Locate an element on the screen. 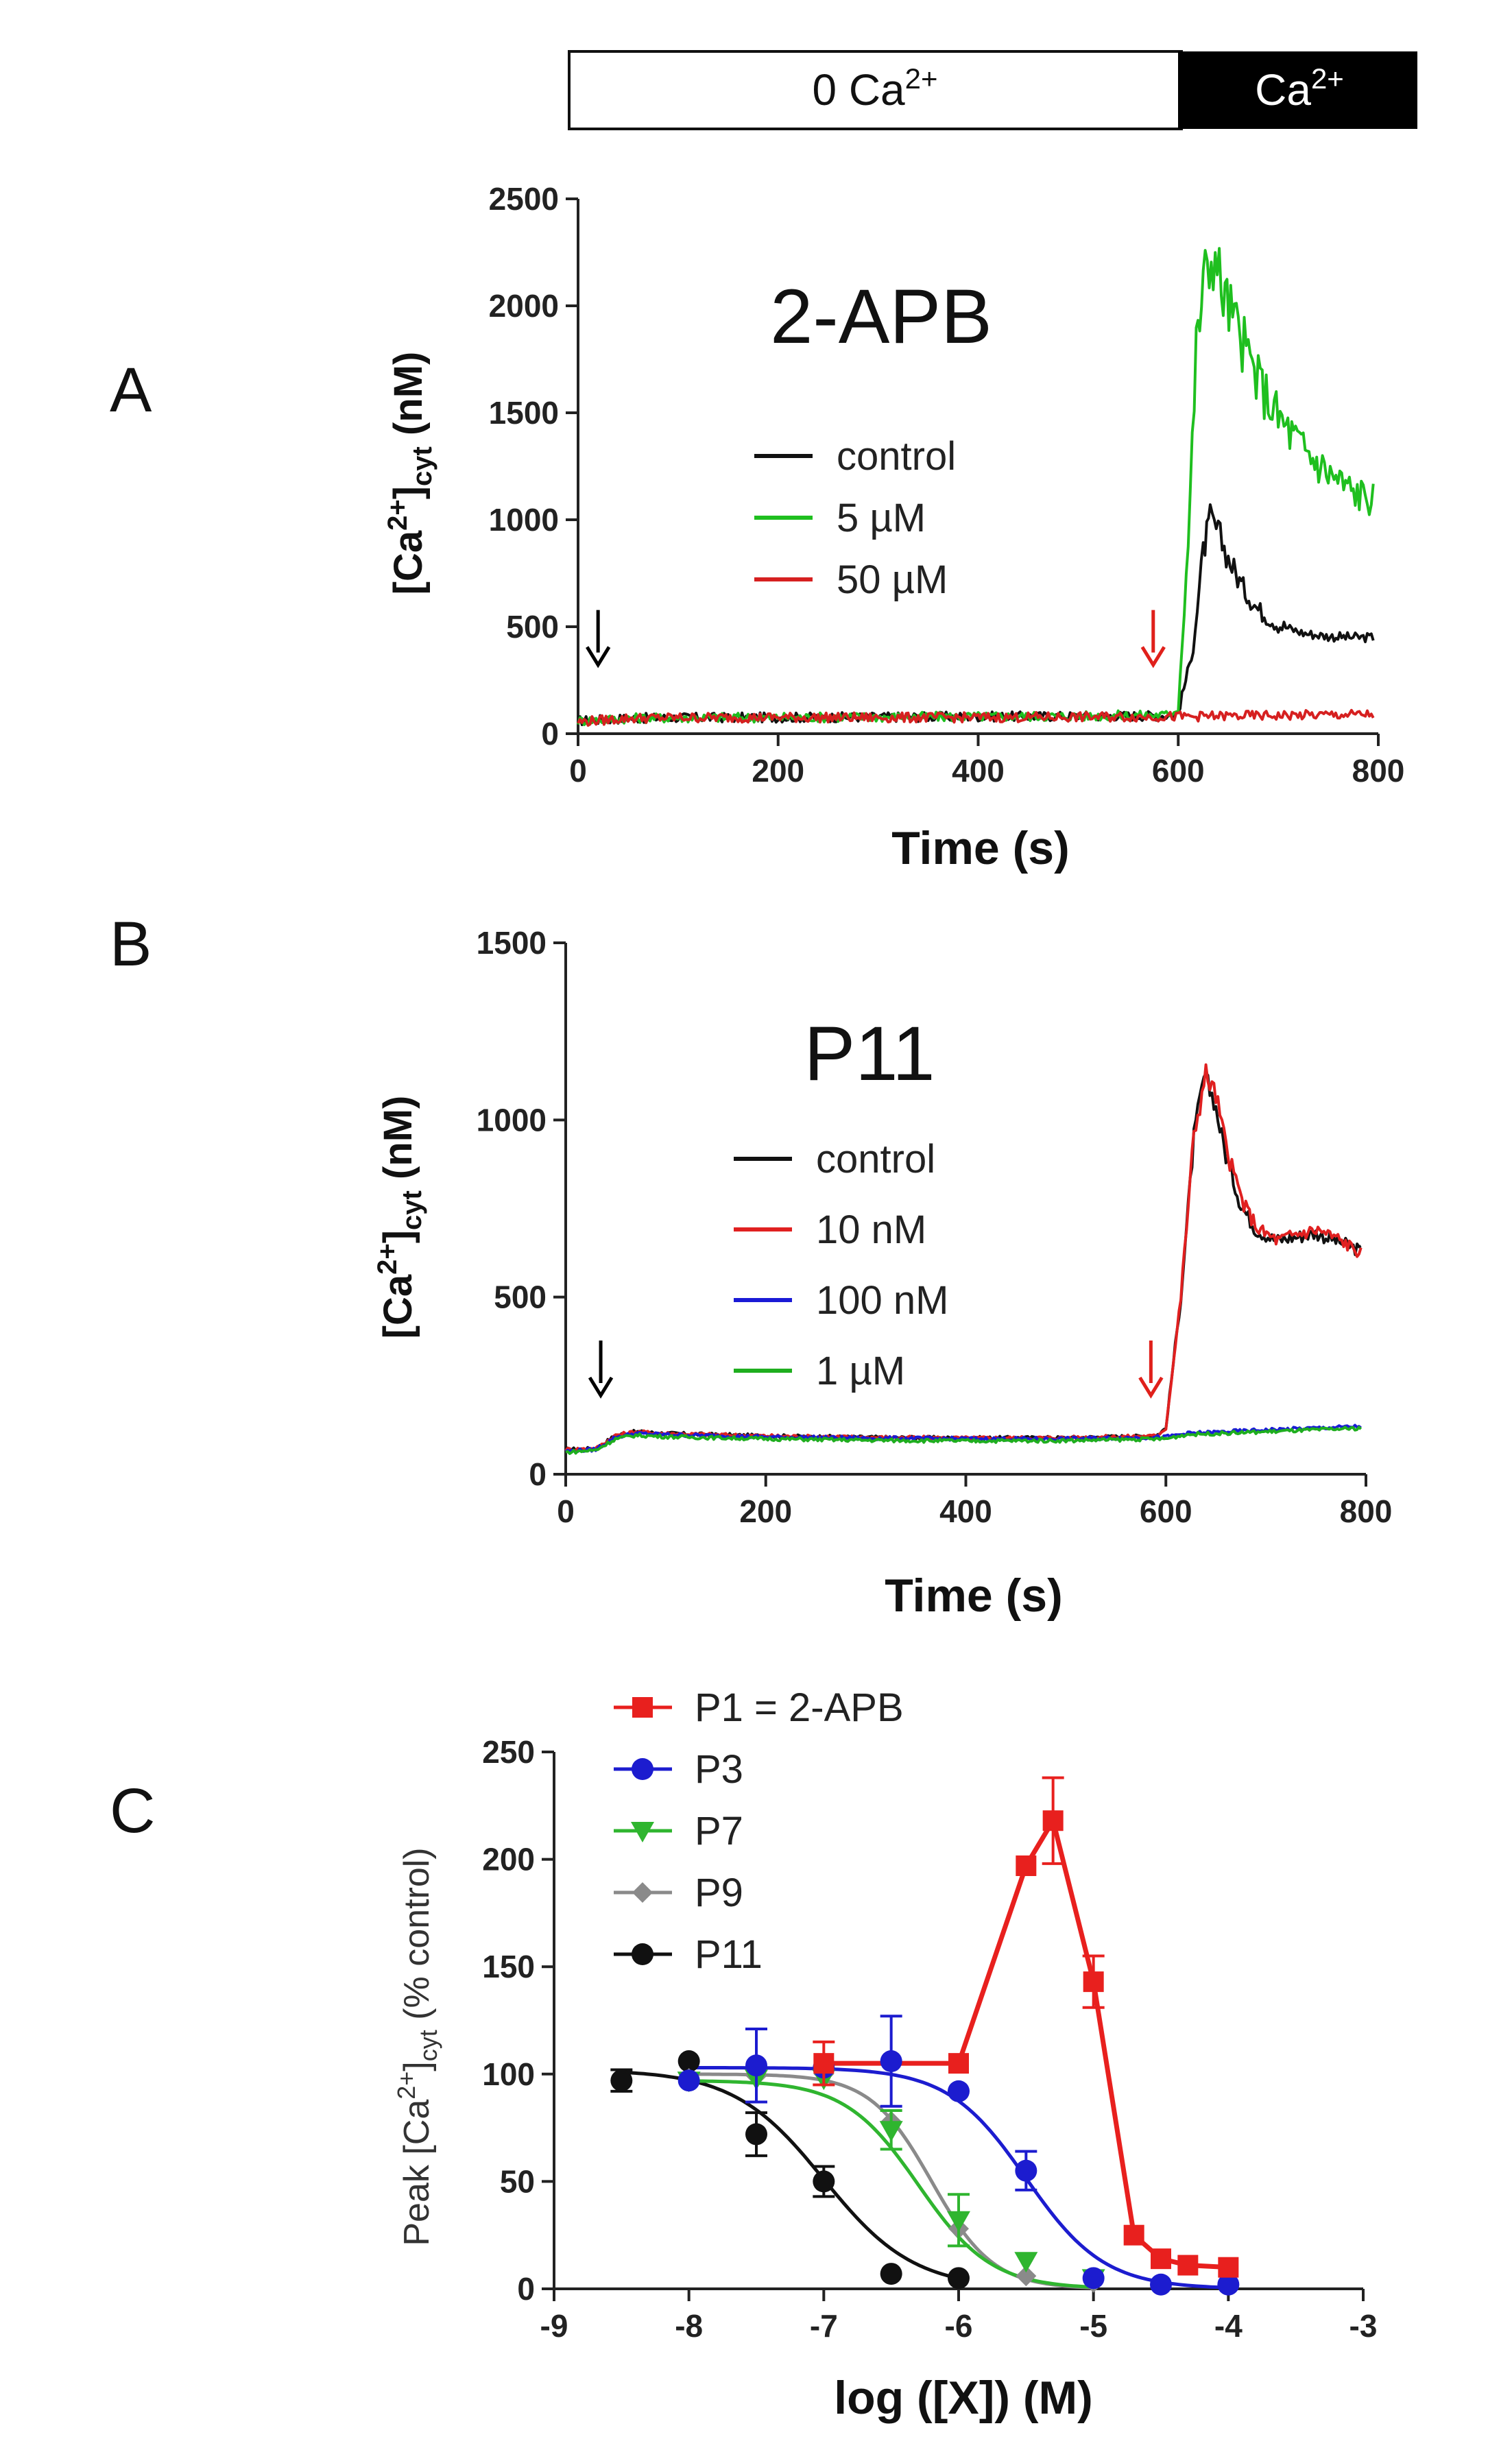 The width and height of the screenshot is (1512, 2463). panel-b-legend-label: control is located at coordinates (875, 1159).